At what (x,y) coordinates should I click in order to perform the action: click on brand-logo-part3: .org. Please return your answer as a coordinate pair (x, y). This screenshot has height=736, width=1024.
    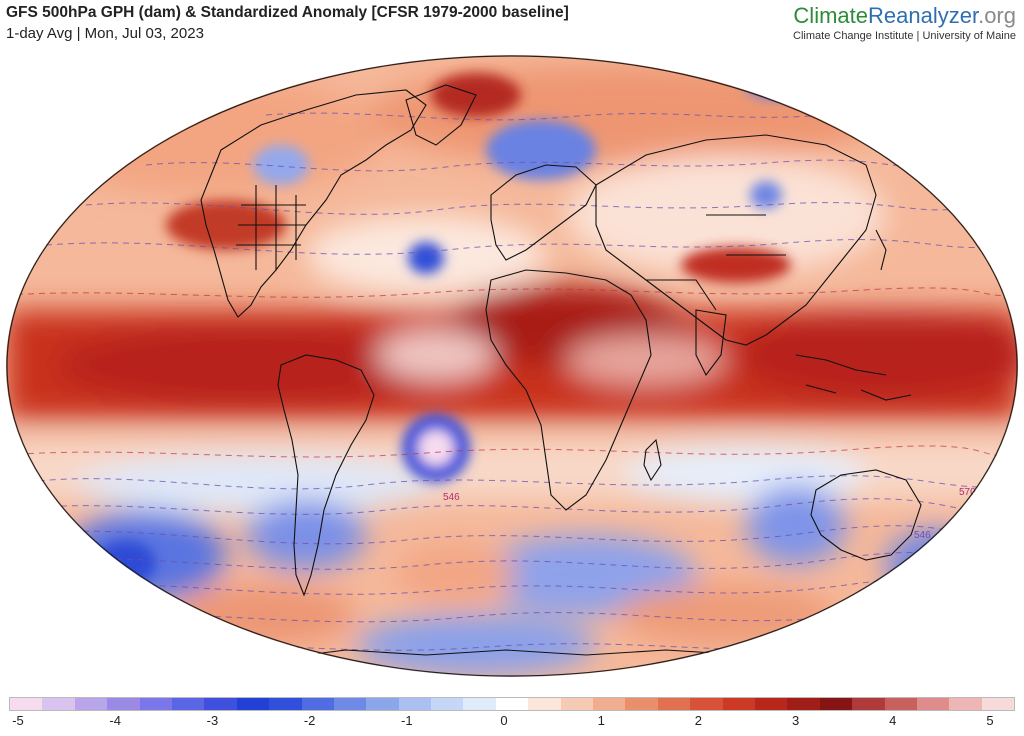
    Looking at the image, I should click on (997, 15).